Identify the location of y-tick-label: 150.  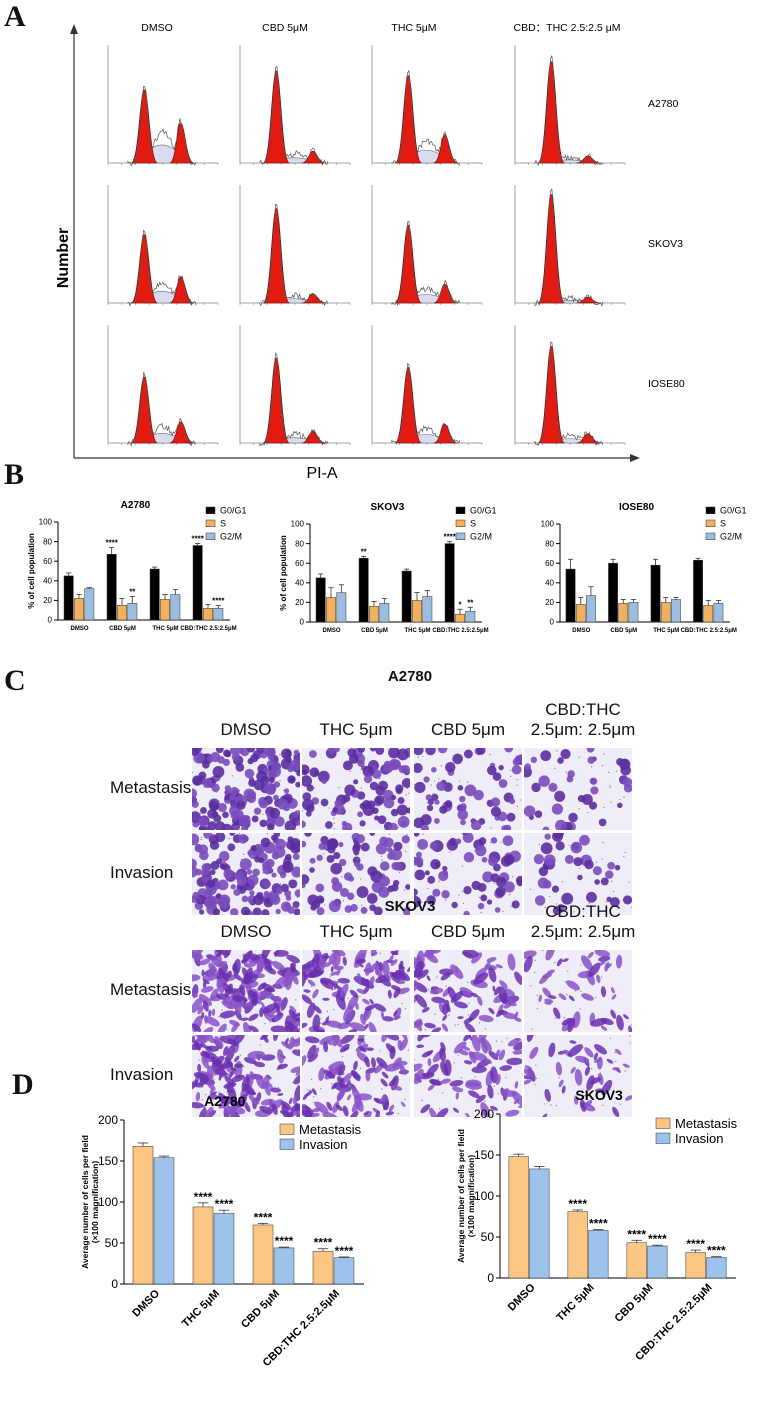
(484, 1155).